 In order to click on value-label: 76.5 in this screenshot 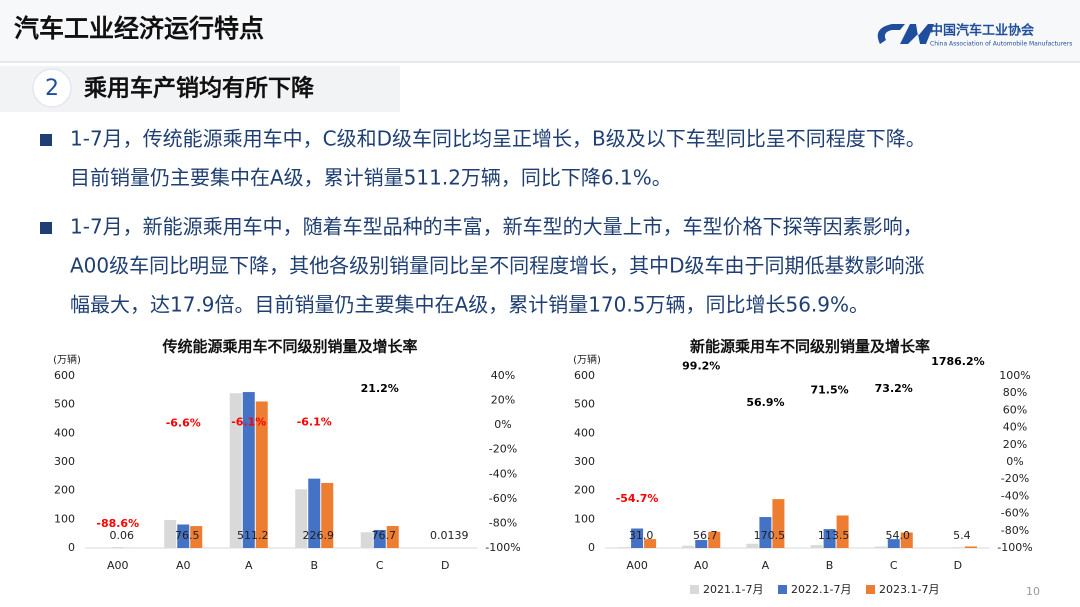, I will do `click(187, 535)`.